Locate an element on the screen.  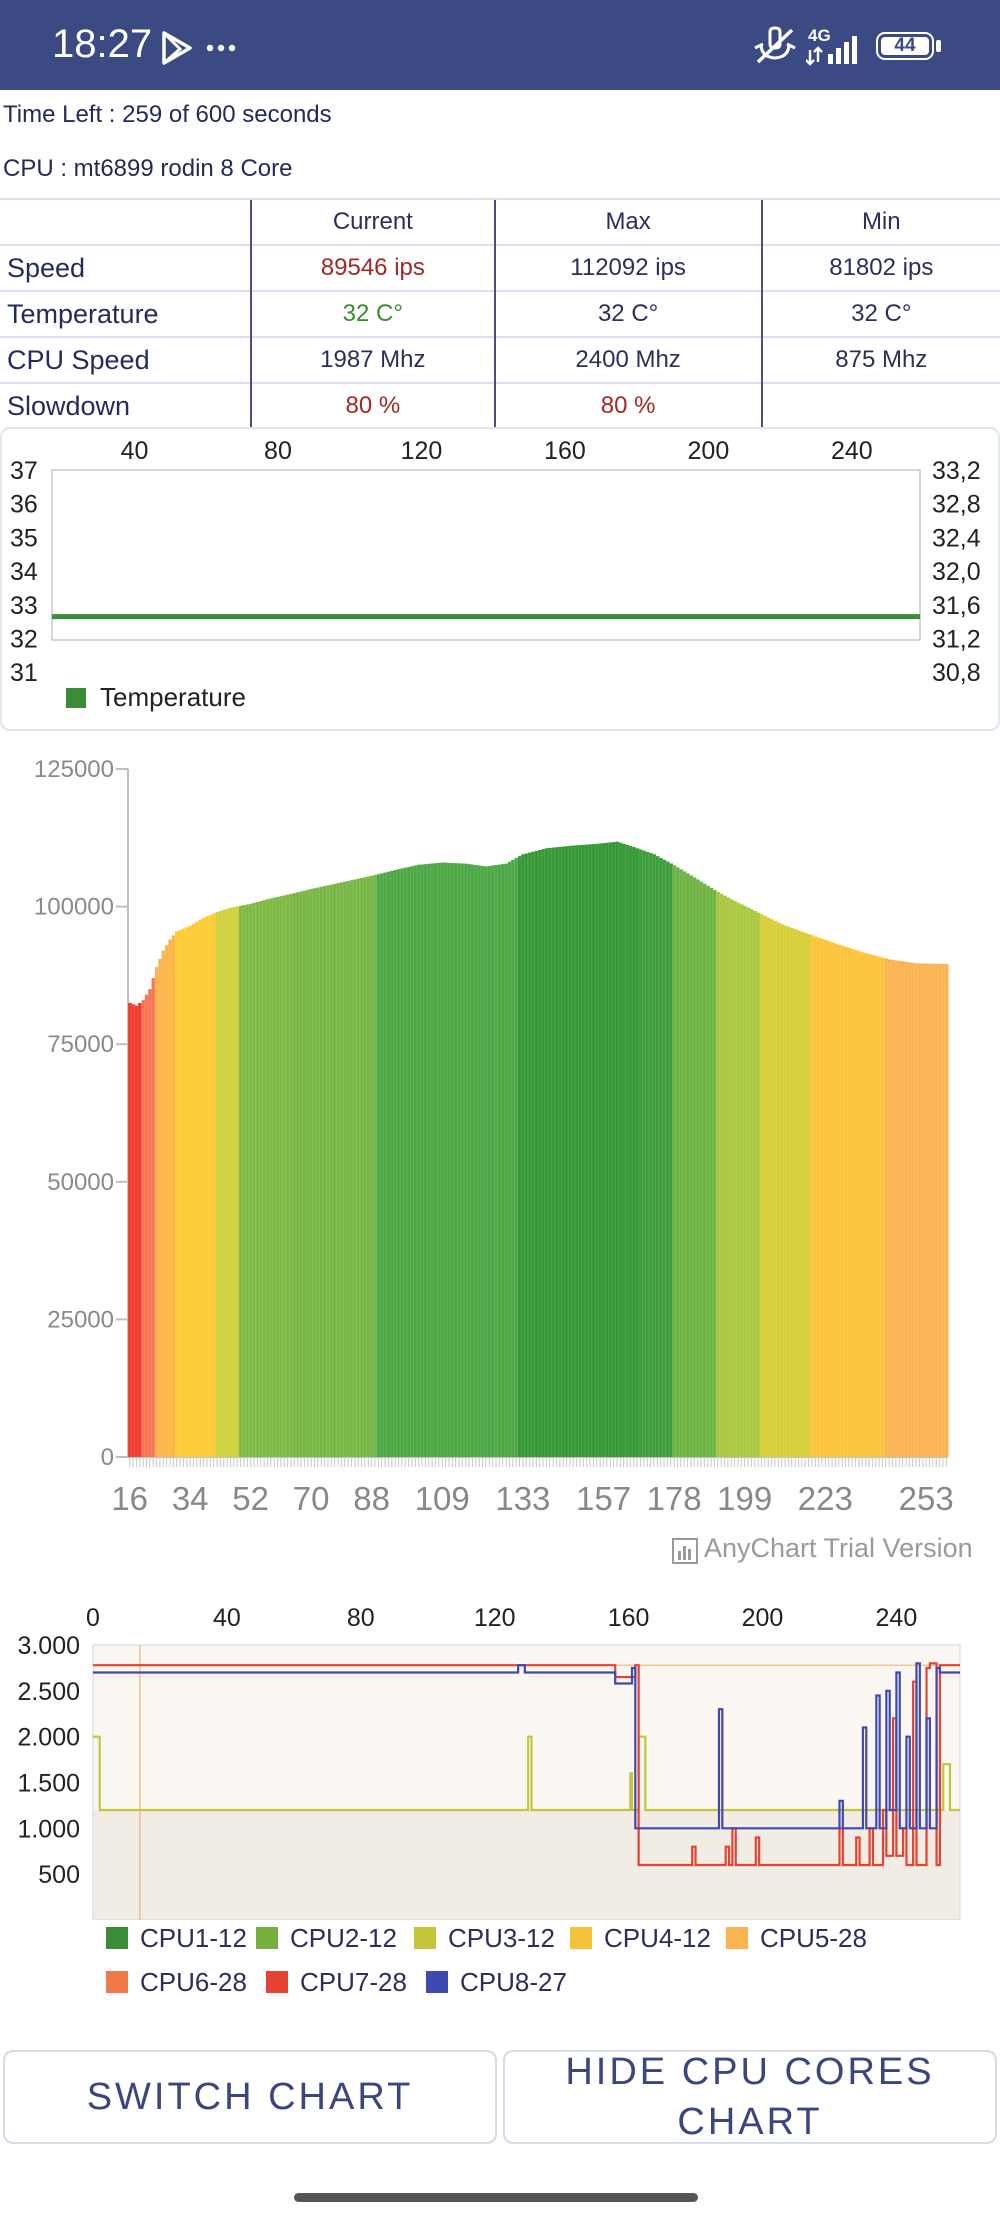
legend-item: CPU1-12 is located at coordinates (176, 1938).